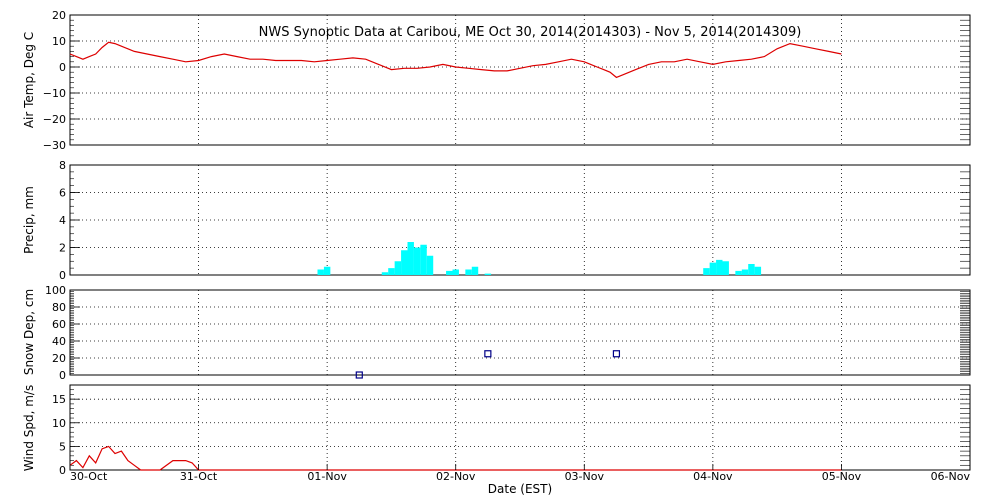  What do you see at coordinates (327, 476) in the screenshot?
I see `x-tick-label: 01-Nov` at bounding box center [327, 476].